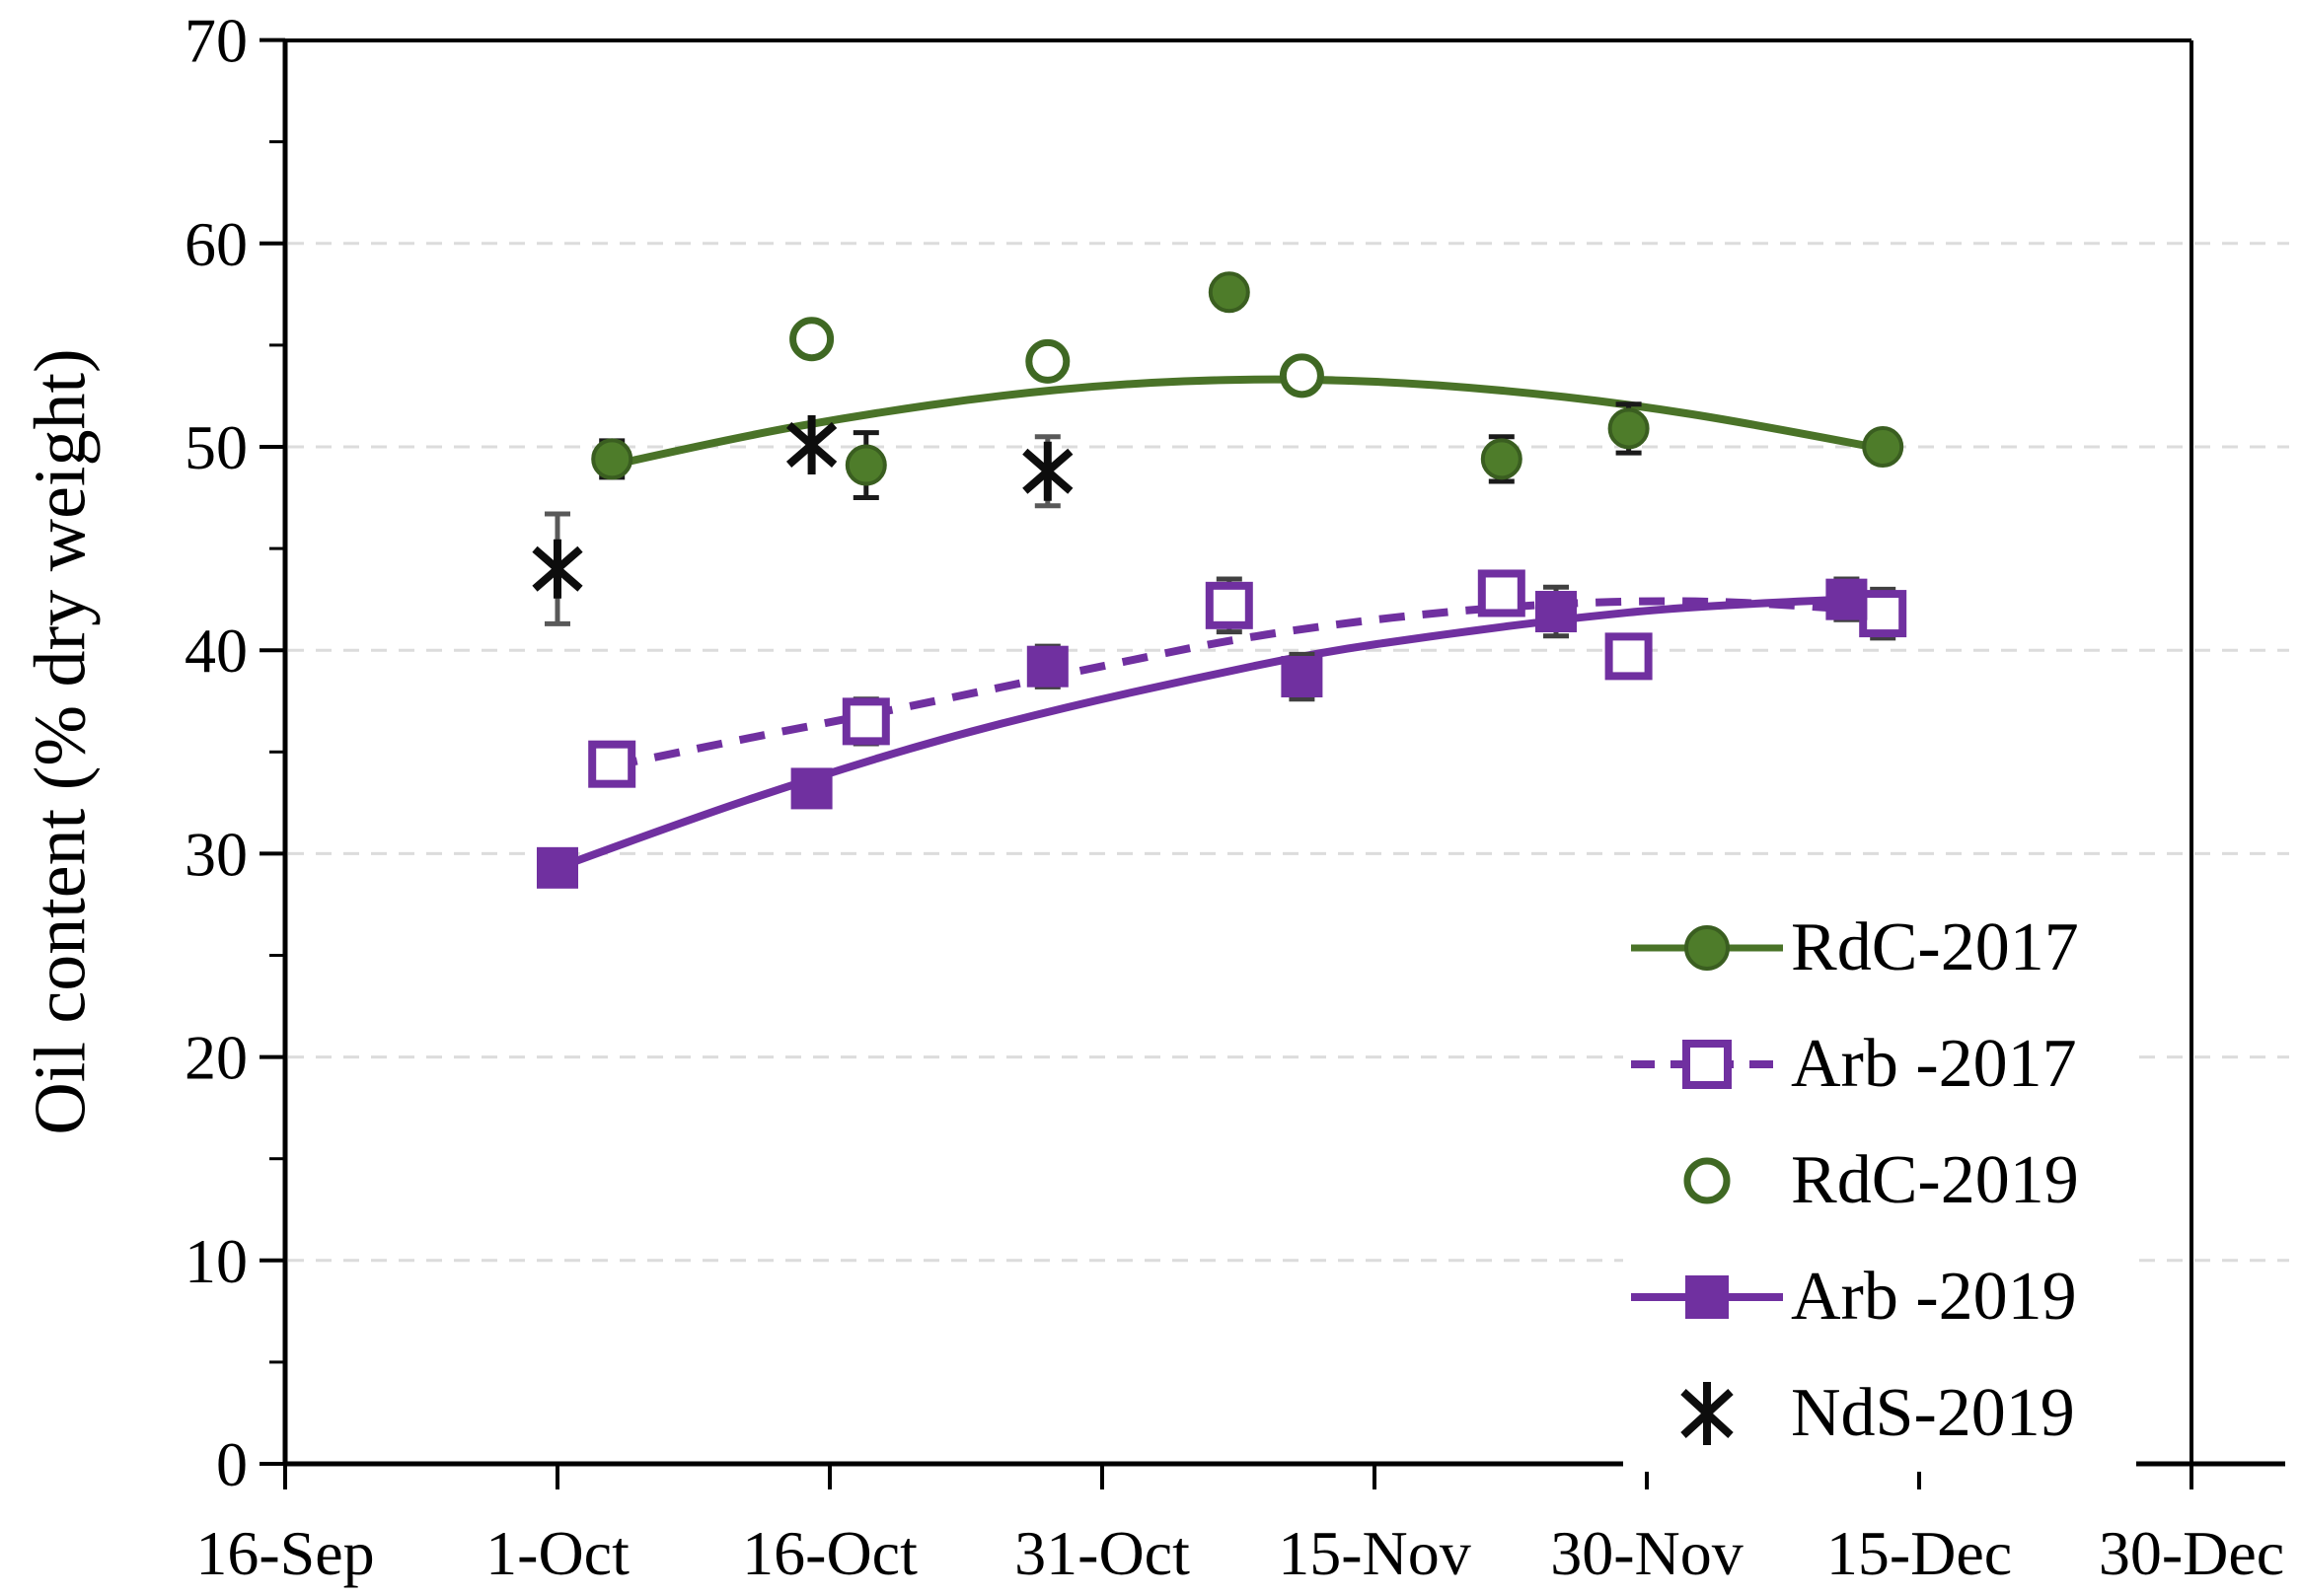  Describe the element at coordinates (830, 1553) in the screenshot. I see `x-tick-label: 16-Oct` at that location.